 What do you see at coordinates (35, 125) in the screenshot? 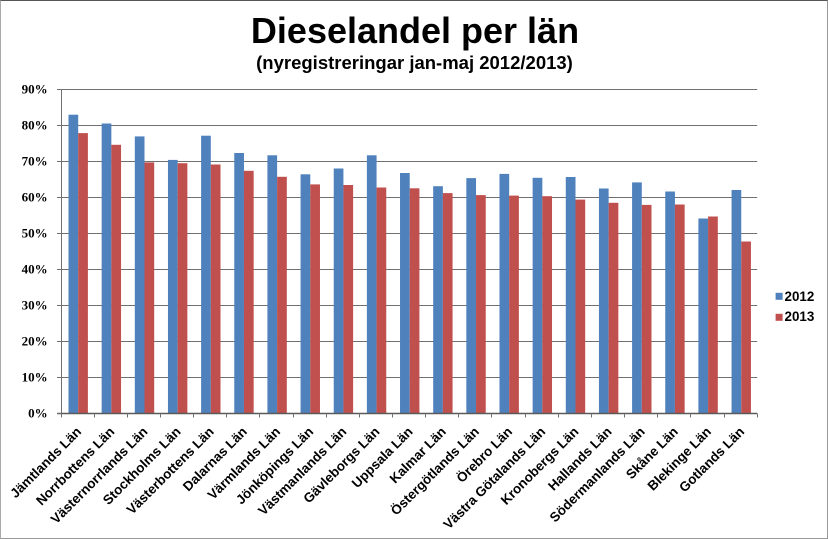
I see `svg-text: 80%` at bounding box center [35, 125].